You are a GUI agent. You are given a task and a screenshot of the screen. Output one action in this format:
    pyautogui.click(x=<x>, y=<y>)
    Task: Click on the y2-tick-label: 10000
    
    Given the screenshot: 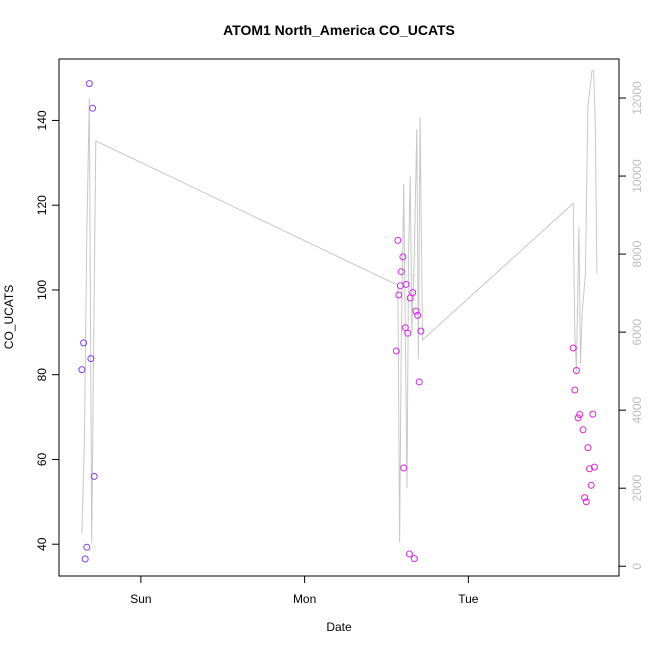 What is the action you would take?
    pyautogui.click(x=637, y=176)
    